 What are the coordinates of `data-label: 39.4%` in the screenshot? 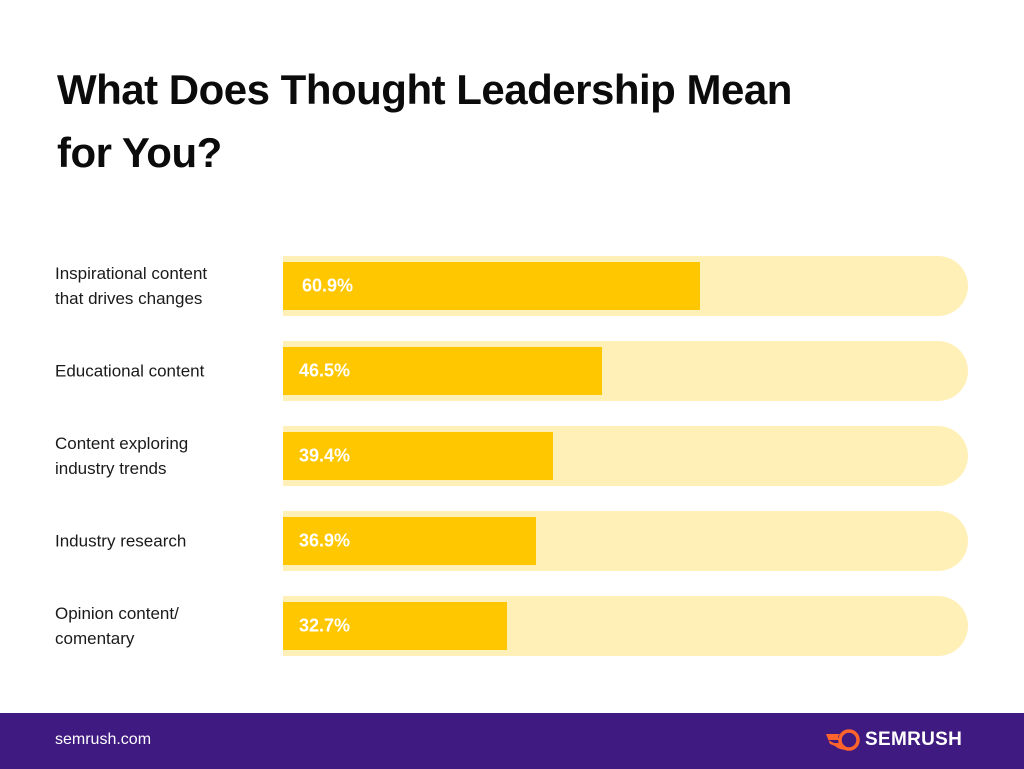 It's located at (325, 455).